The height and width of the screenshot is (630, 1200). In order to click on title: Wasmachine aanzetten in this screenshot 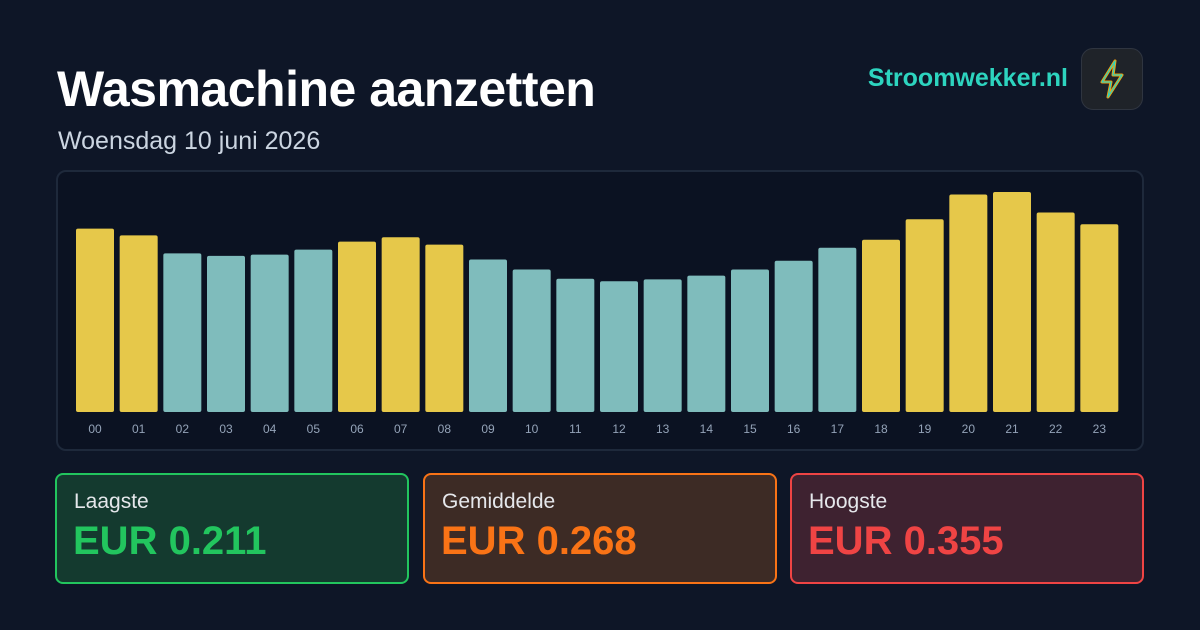, I will do `click(326, 89)`.